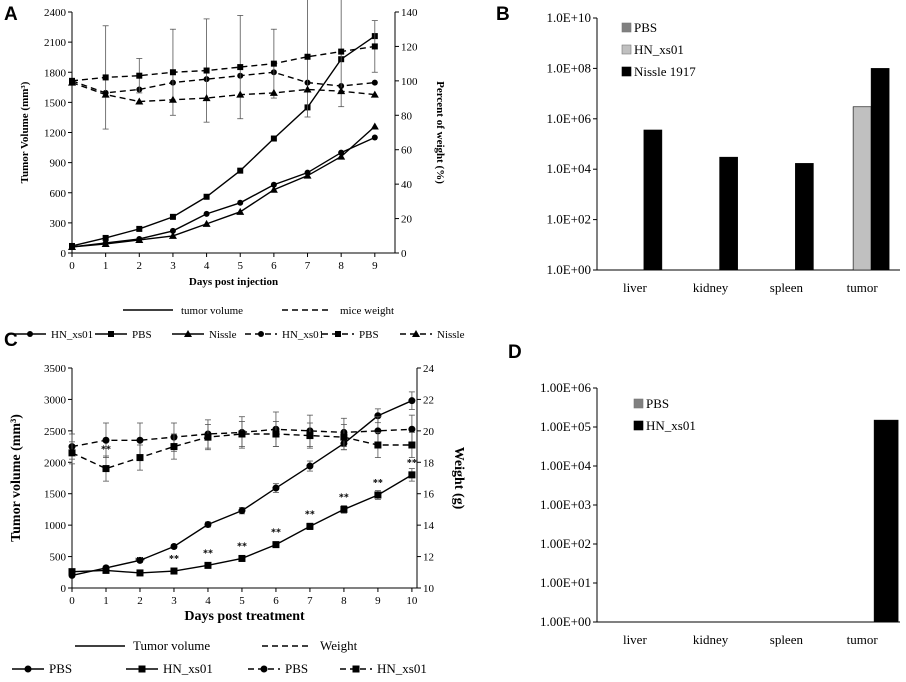  What do you see at coordinates (106, 601) in the screenshot?
I see `c-xtick-label: 1` at bounding box center [106, 601].